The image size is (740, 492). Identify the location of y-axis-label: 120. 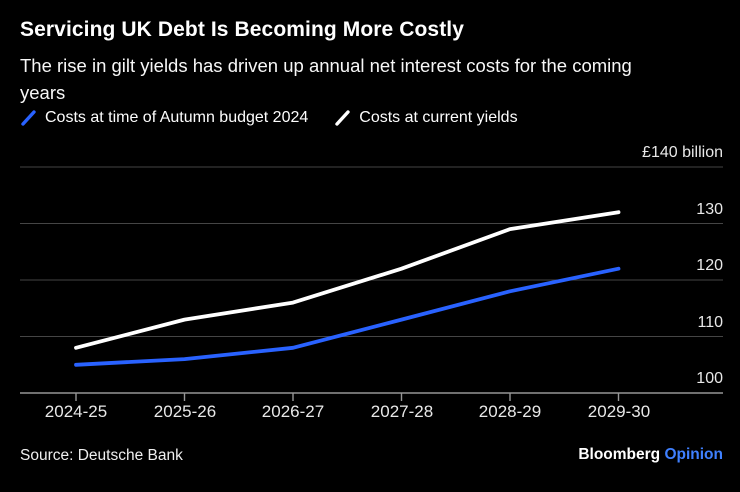
(709, 265).